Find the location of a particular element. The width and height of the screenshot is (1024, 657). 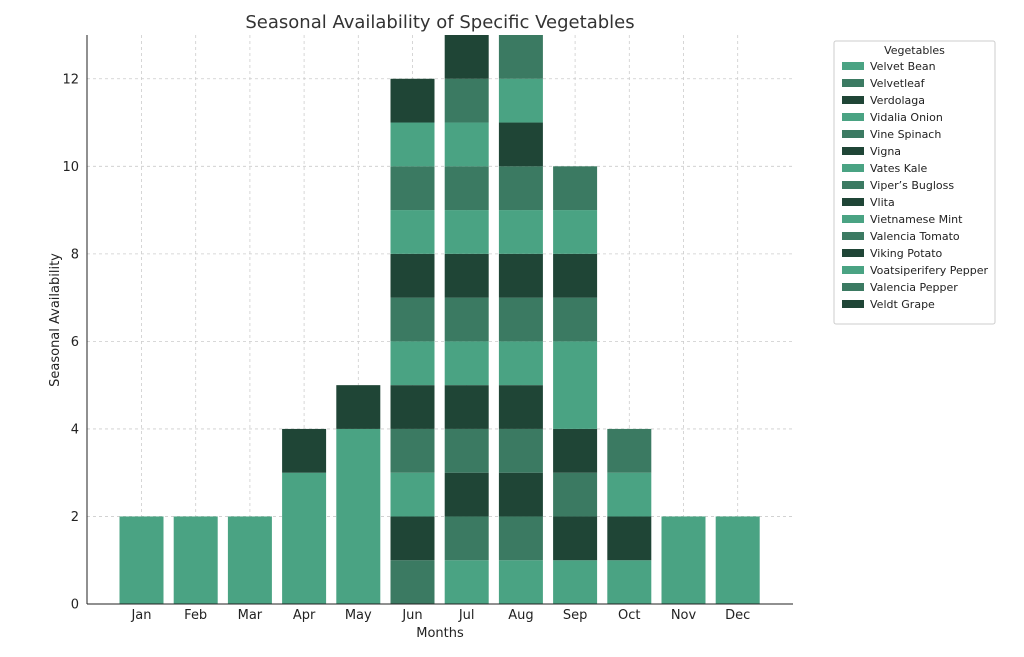

legend-label: Vigna is located at coordinates (885, 151).